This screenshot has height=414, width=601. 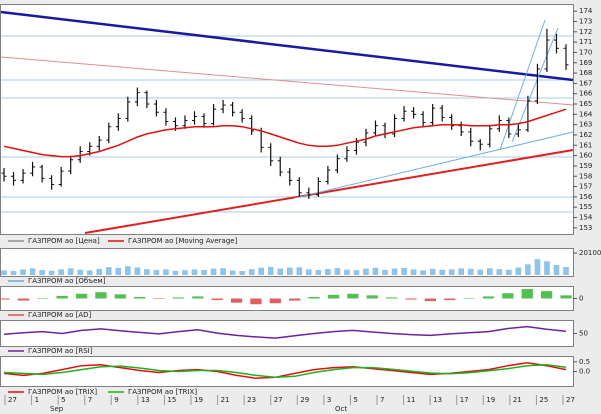 What do you see at coordinates (62, 392) in the screenshot?
I see `legend-label: ГАЗПРОМ ao [TRIX]` at bounding box center [62, 392].